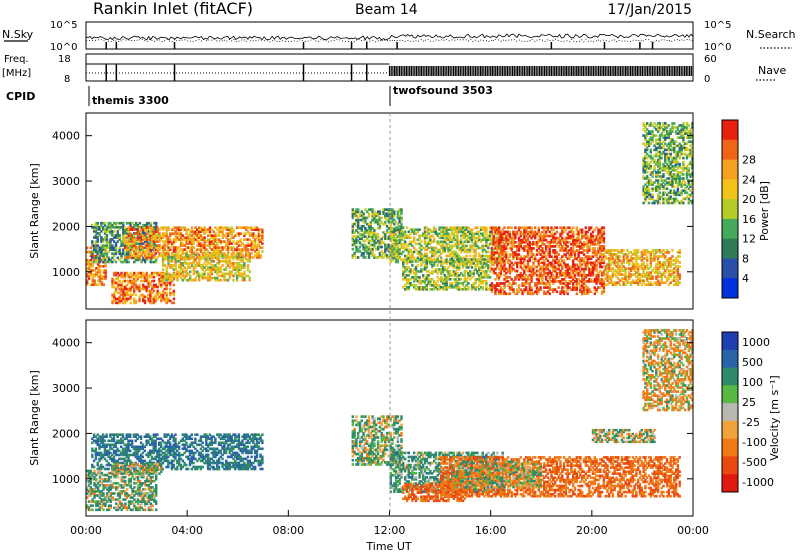 Image resolution: width=800 pixels, height=554 pixels. Describe the element at coordinates (63, 25) in the screenshot. I see `noise-left-tick-top: 10^5` at that location.